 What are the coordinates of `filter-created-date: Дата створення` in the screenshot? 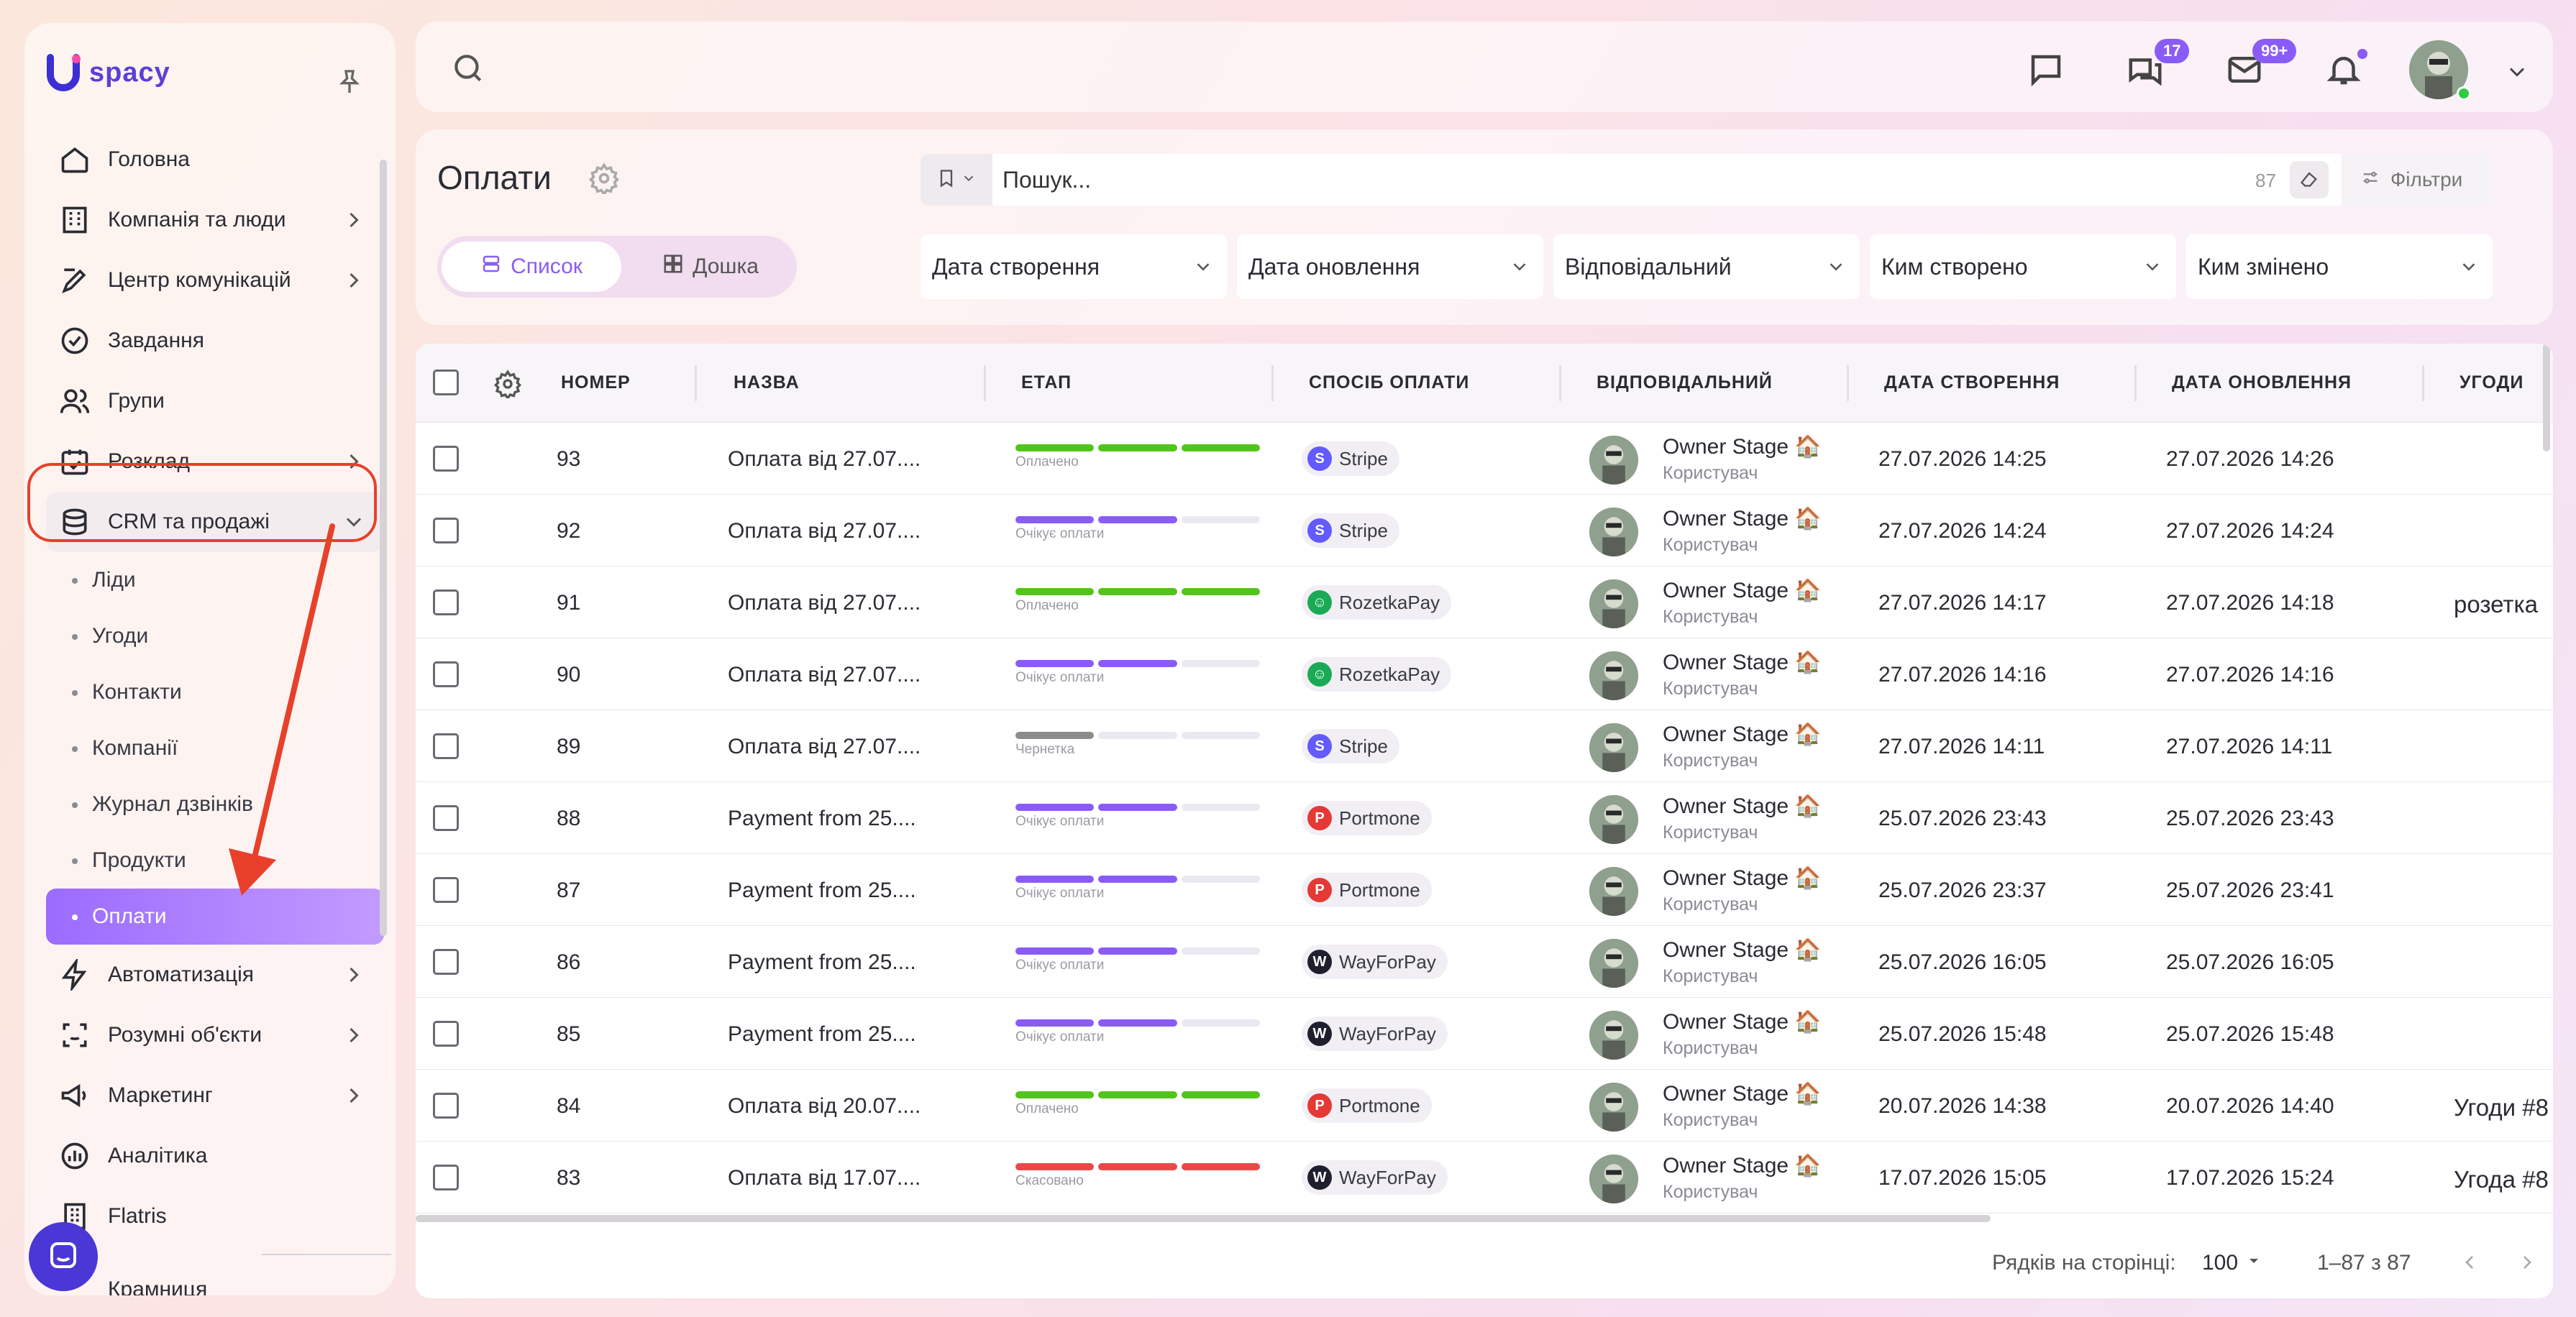 It's located at (1074, 266).